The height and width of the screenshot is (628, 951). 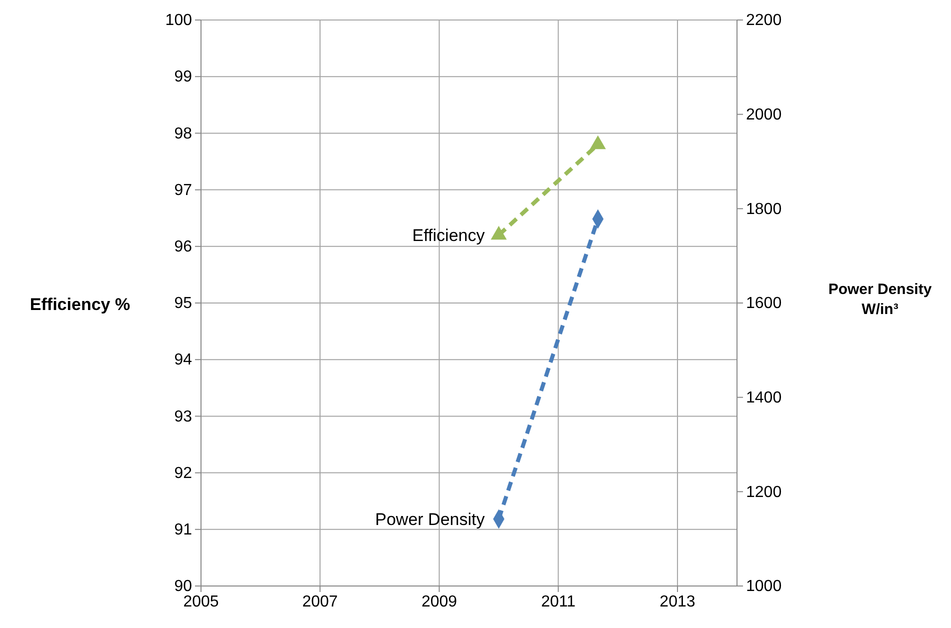 What do you see at coordinates (183, 360) in the screenshot?
I see `y-tick-label: 94` at bounding box center [183, 360].